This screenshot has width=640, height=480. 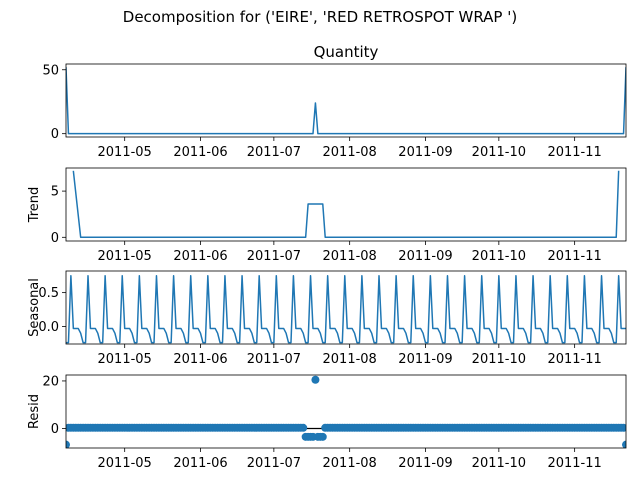 I want to click on series-line-observed, so click(x=346, y=101).